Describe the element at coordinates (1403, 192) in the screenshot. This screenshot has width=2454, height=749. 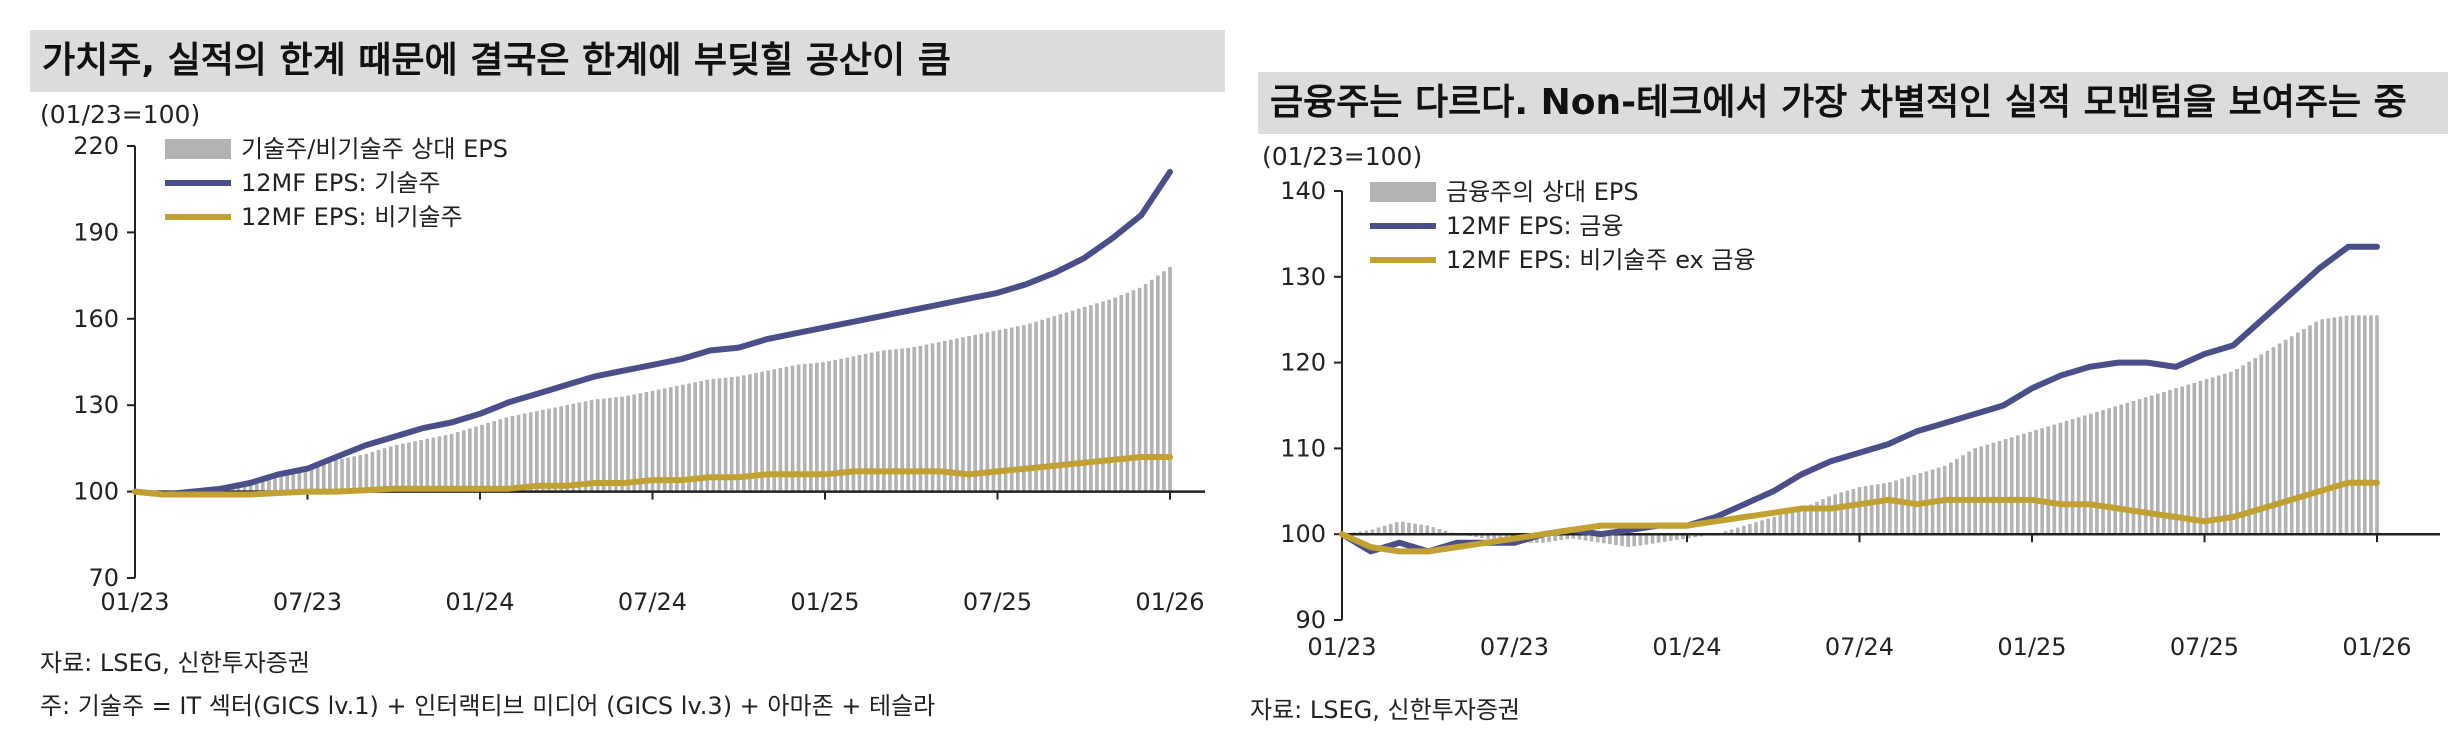
I see `right-legend-swatch-bar` at that location.